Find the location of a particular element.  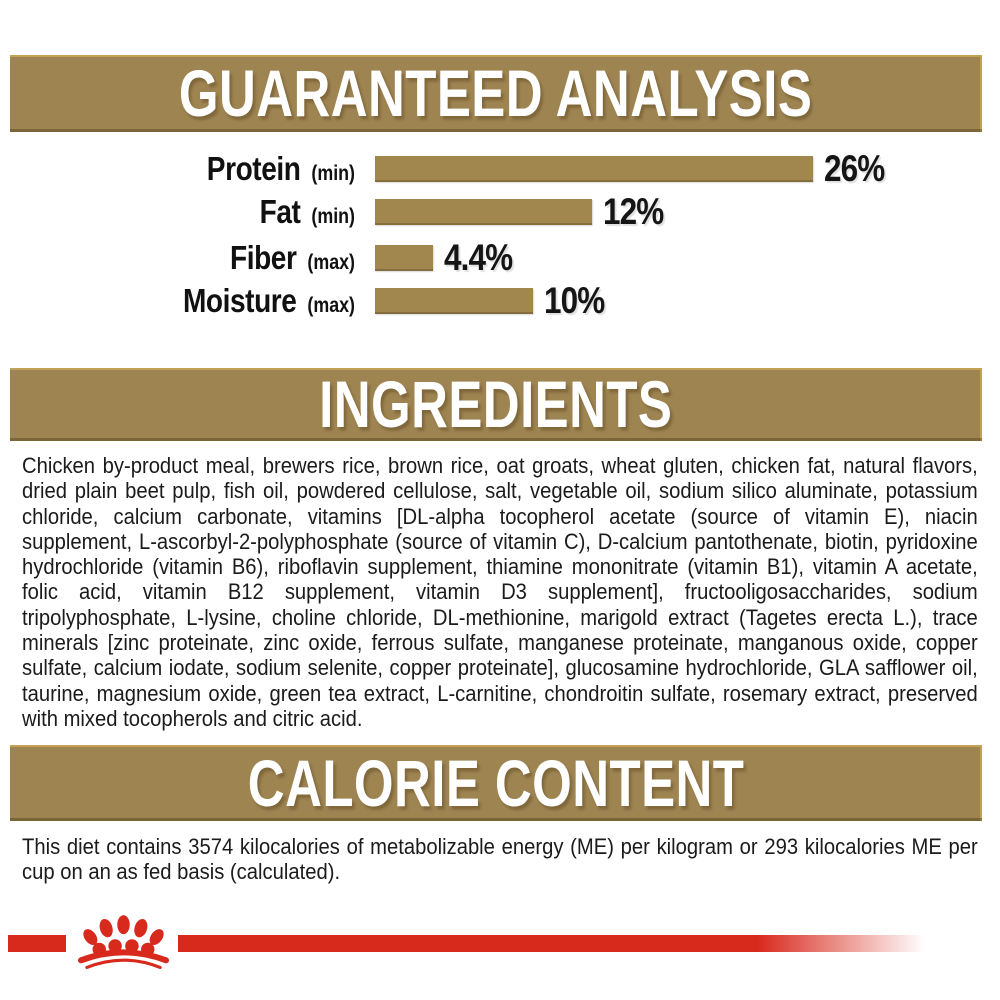

ingredients-title: INGREDIENTS is located at coordinates (496, 404).